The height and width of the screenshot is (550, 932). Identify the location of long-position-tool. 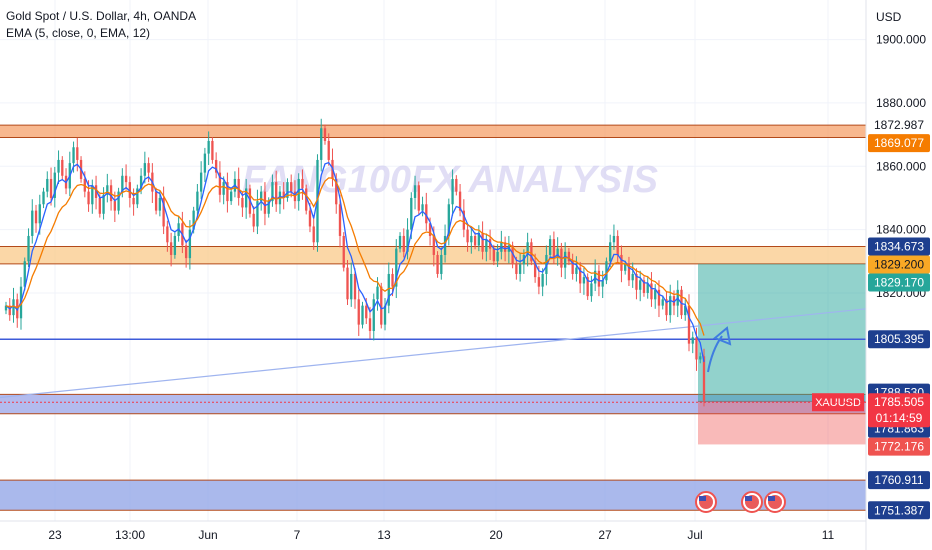
(782, 354).